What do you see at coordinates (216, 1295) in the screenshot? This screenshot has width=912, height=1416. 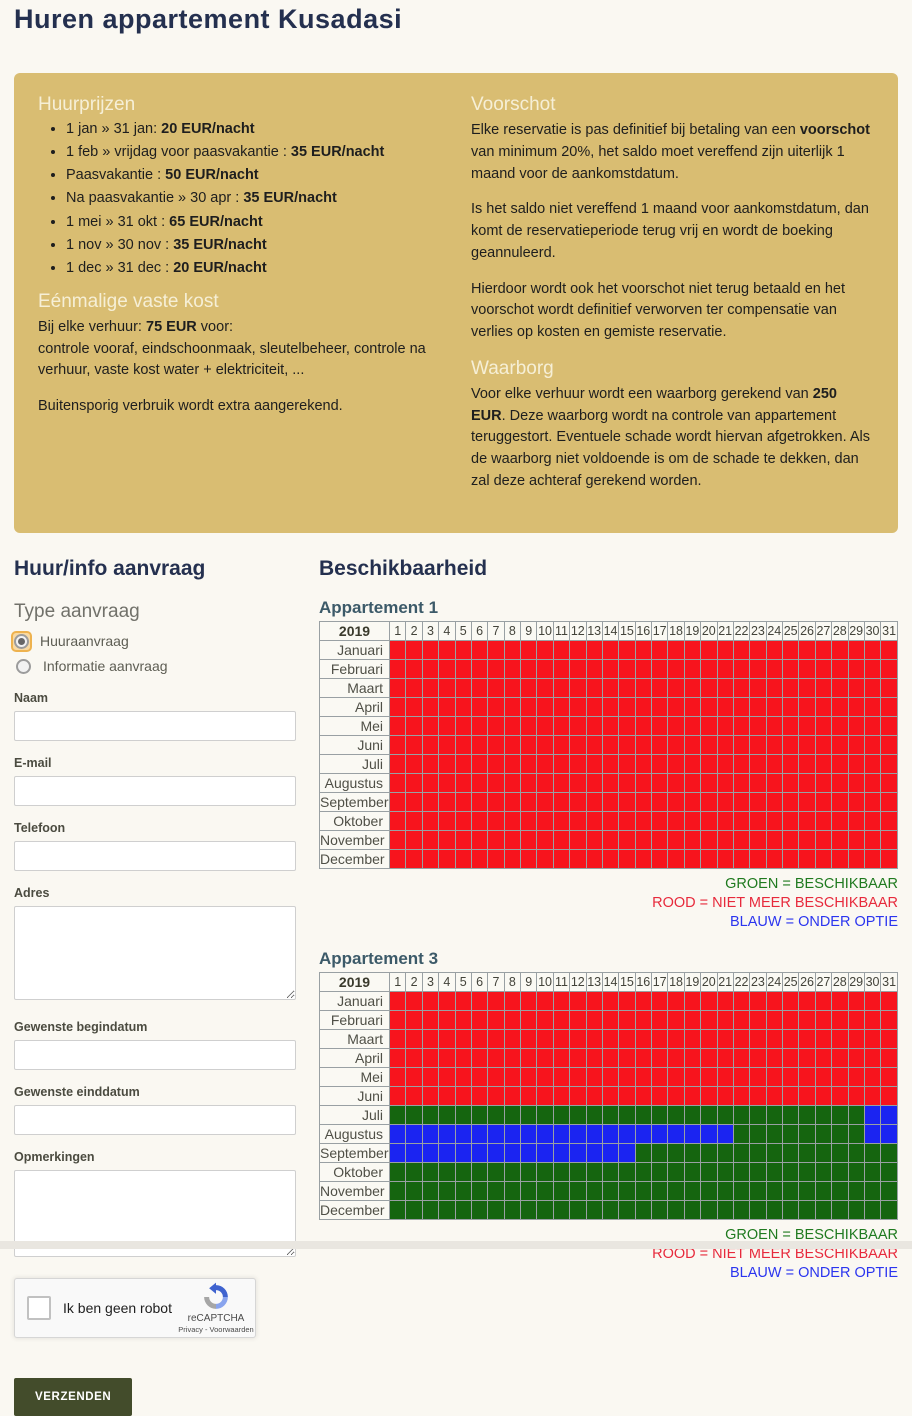 I see `recaptcha-icon` at bounding box center [216, 1295].